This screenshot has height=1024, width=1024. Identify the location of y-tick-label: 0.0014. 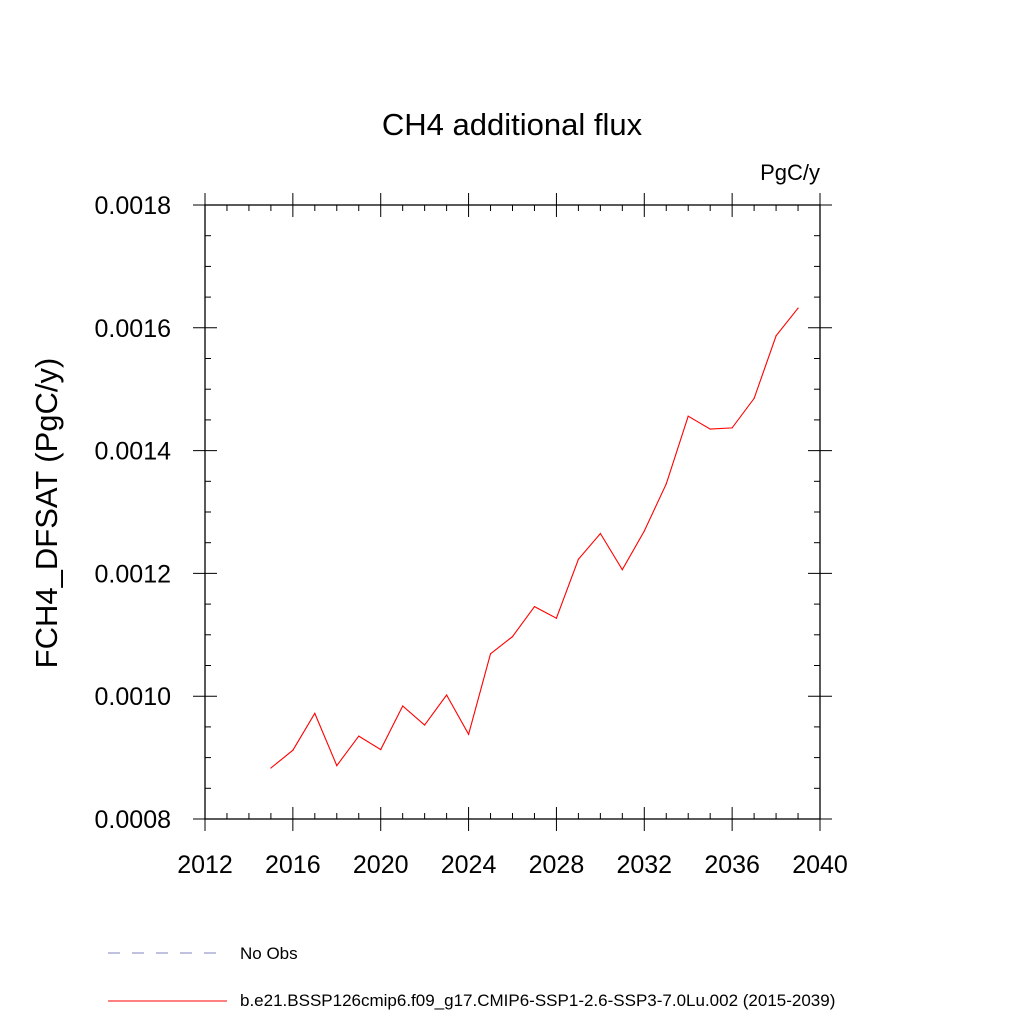
(133, 452).